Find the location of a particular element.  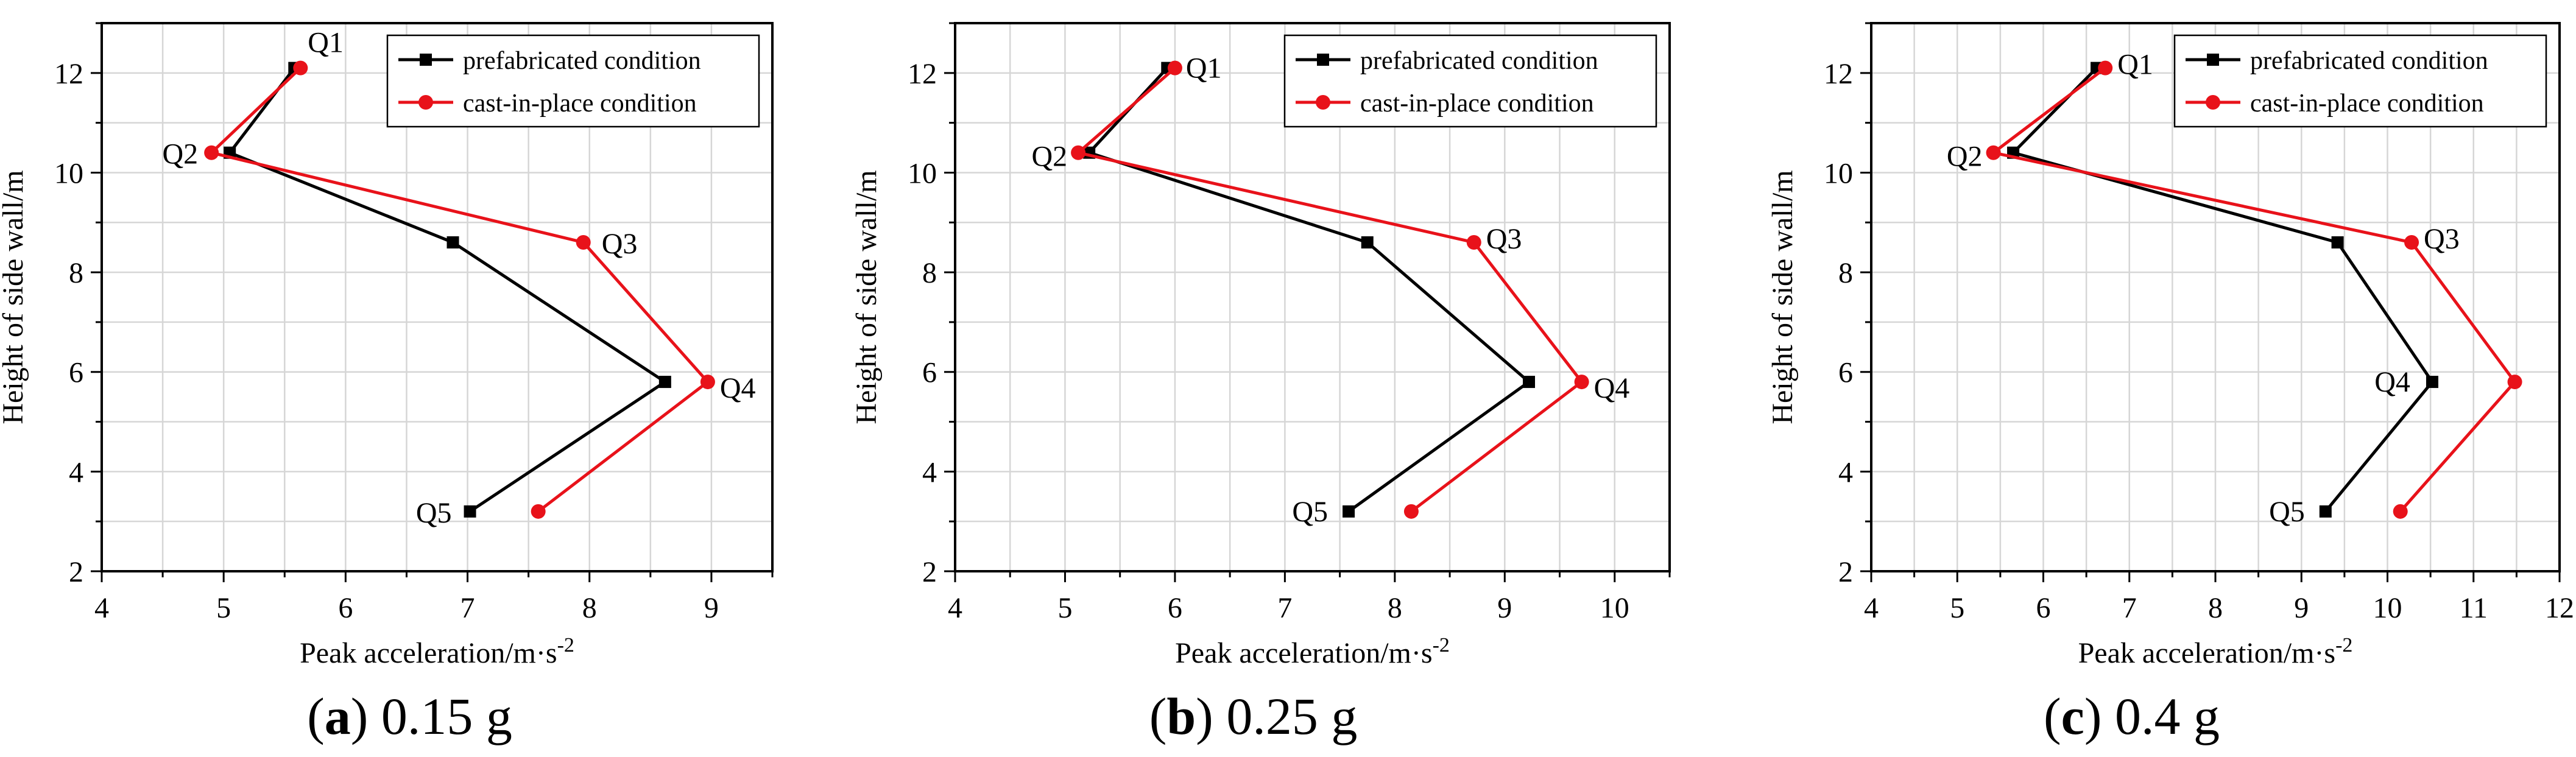

caption-c: (c) 0.4 g is located at coordinates (2132, 716).